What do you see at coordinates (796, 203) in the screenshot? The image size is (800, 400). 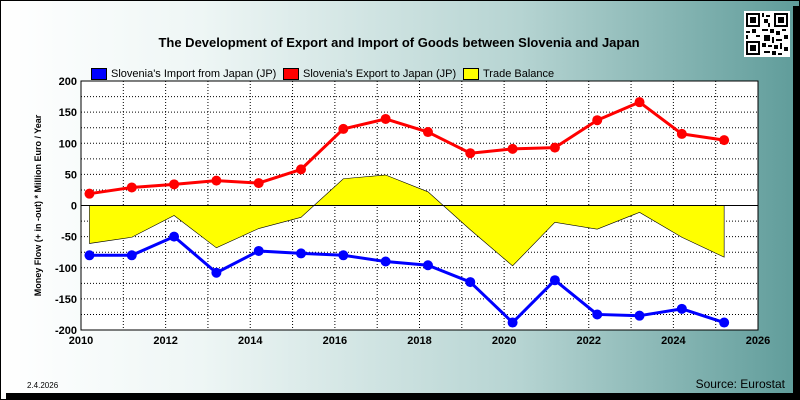 I see `window-shadow-right` at bounding box center [796, 203].